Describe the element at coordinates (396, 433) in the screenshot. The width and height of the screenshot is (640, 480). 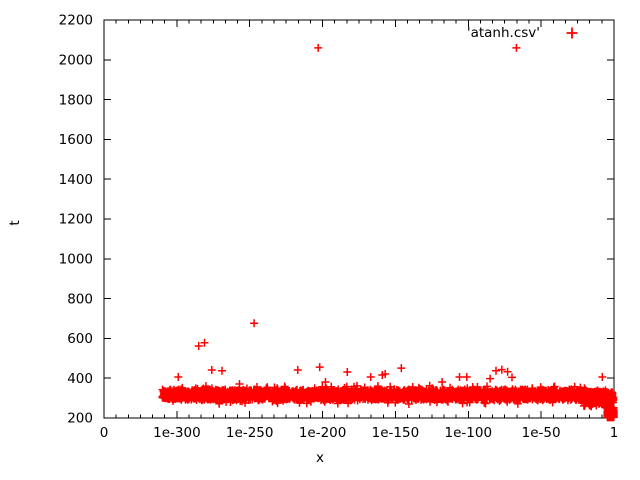
I see `x-tick-label: 1e-150` at that location.